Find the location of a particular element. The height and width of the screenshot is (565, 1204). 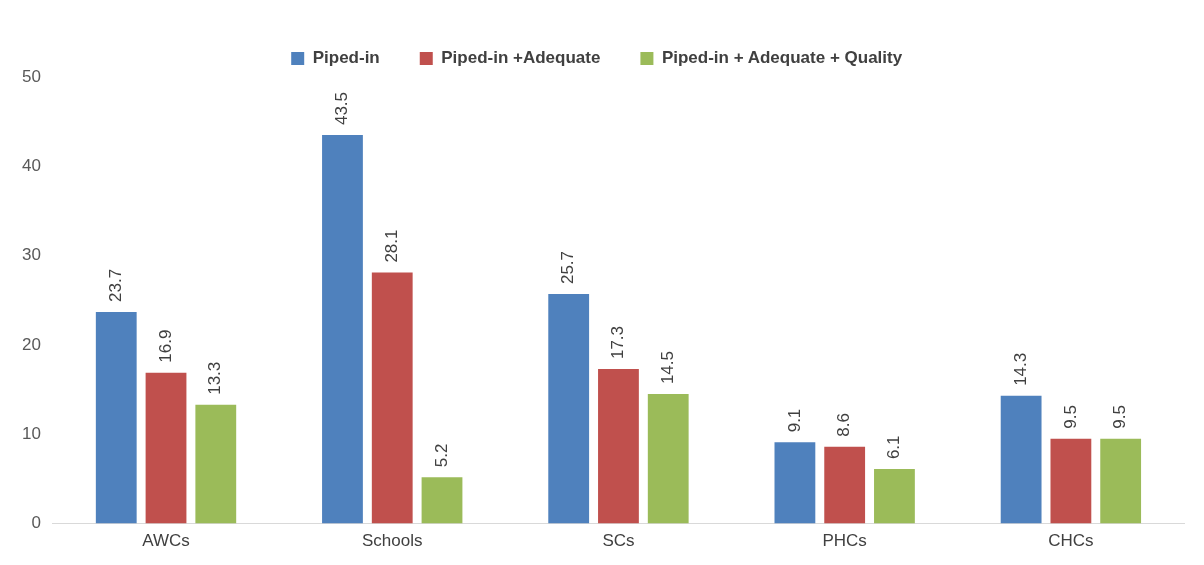

legend-label: Piped-in is located at coordinates (346, 58).